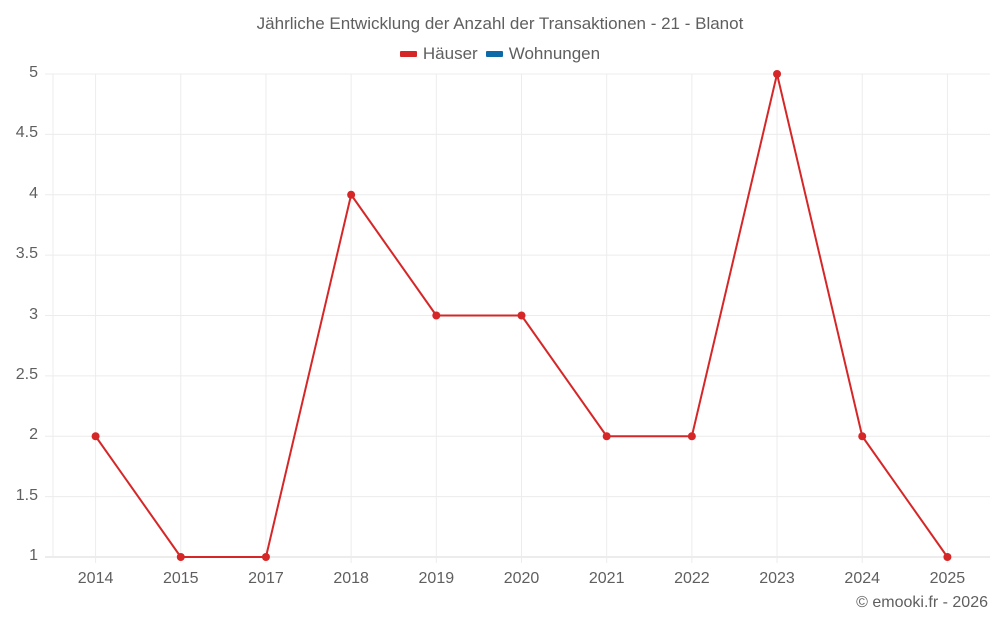 The width and height of the screenshot is (1000, 625). What do you see at coordinates (26, 374) in the screenshot?
I see `y-tick-label: 2.5` at bounding box center [26, 374].